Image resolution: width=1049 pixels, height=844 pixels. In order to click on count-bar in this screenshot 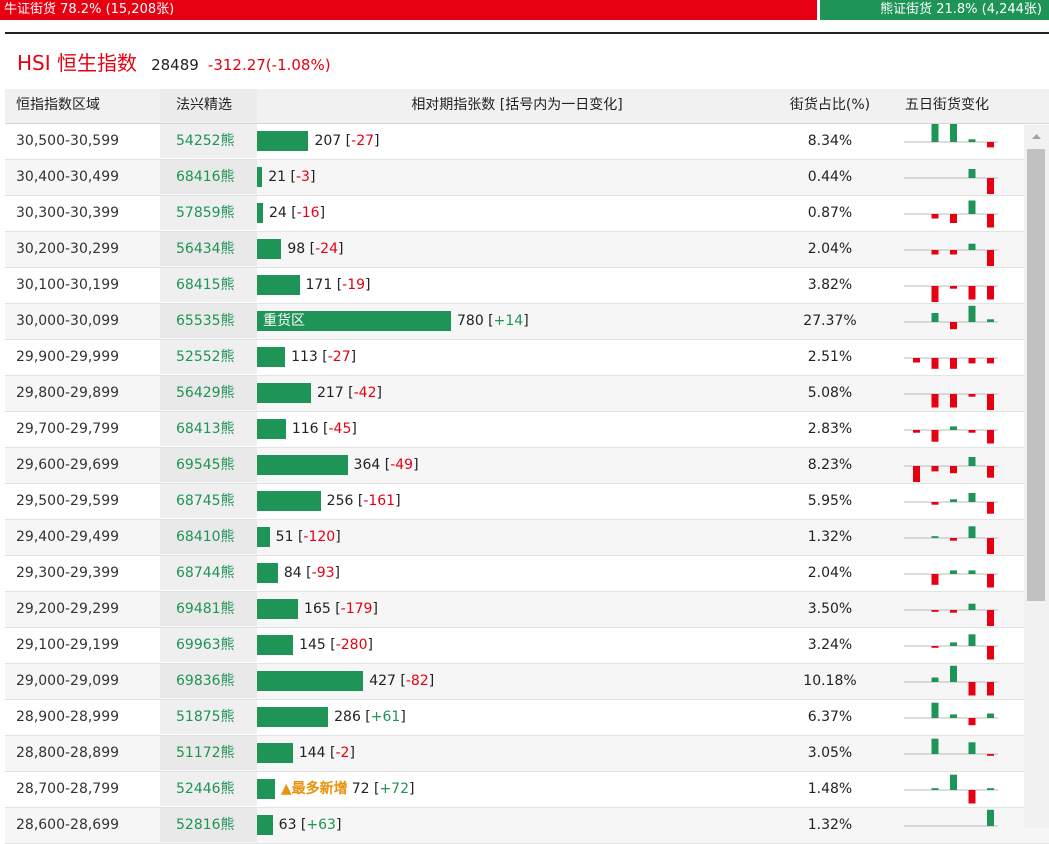, I will do `click(271, 429)`.